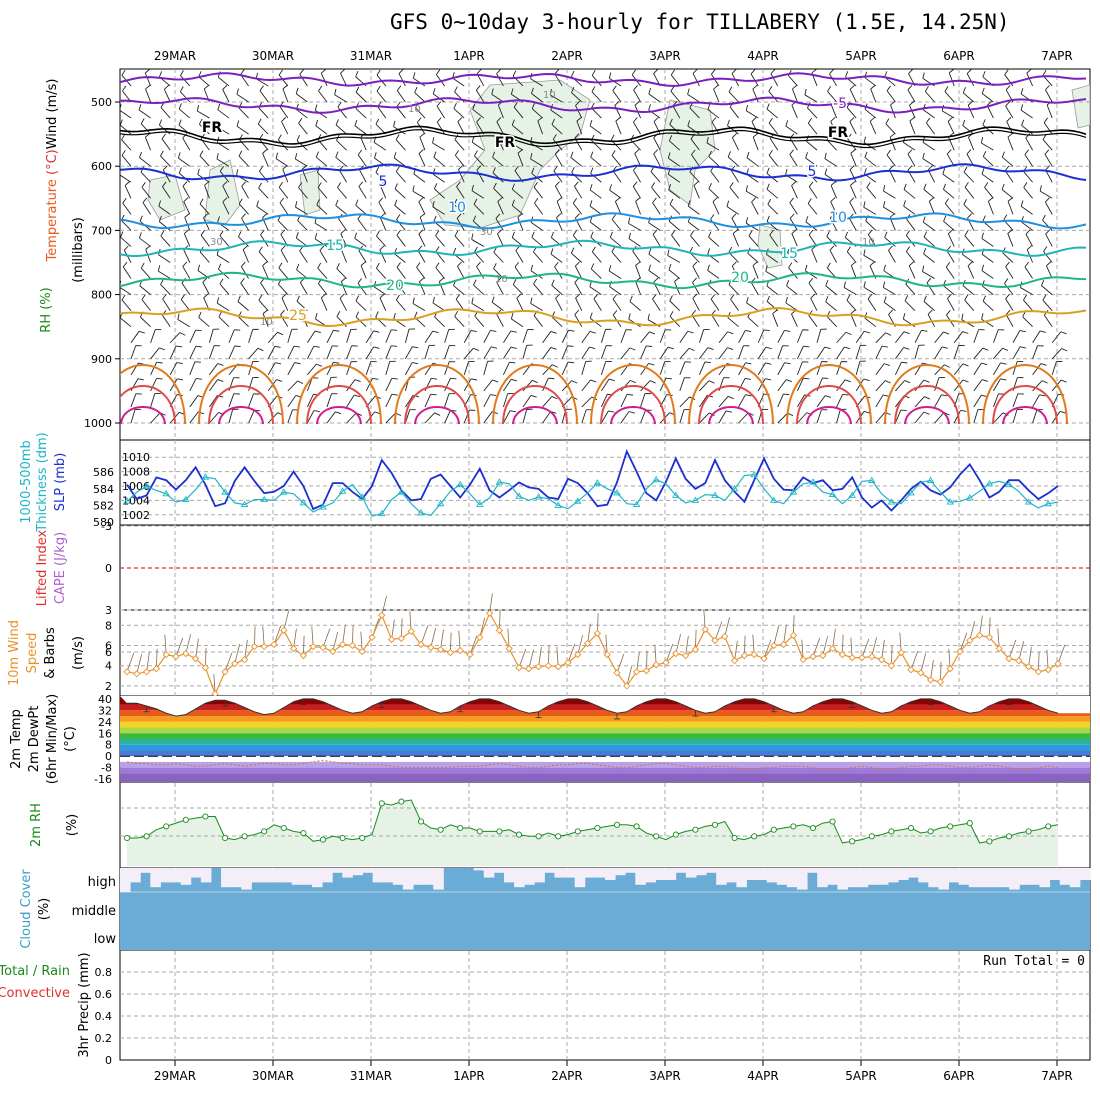 This screenshot has width=1100, height=1100. I want to click on rh-region, so click(310, 192).